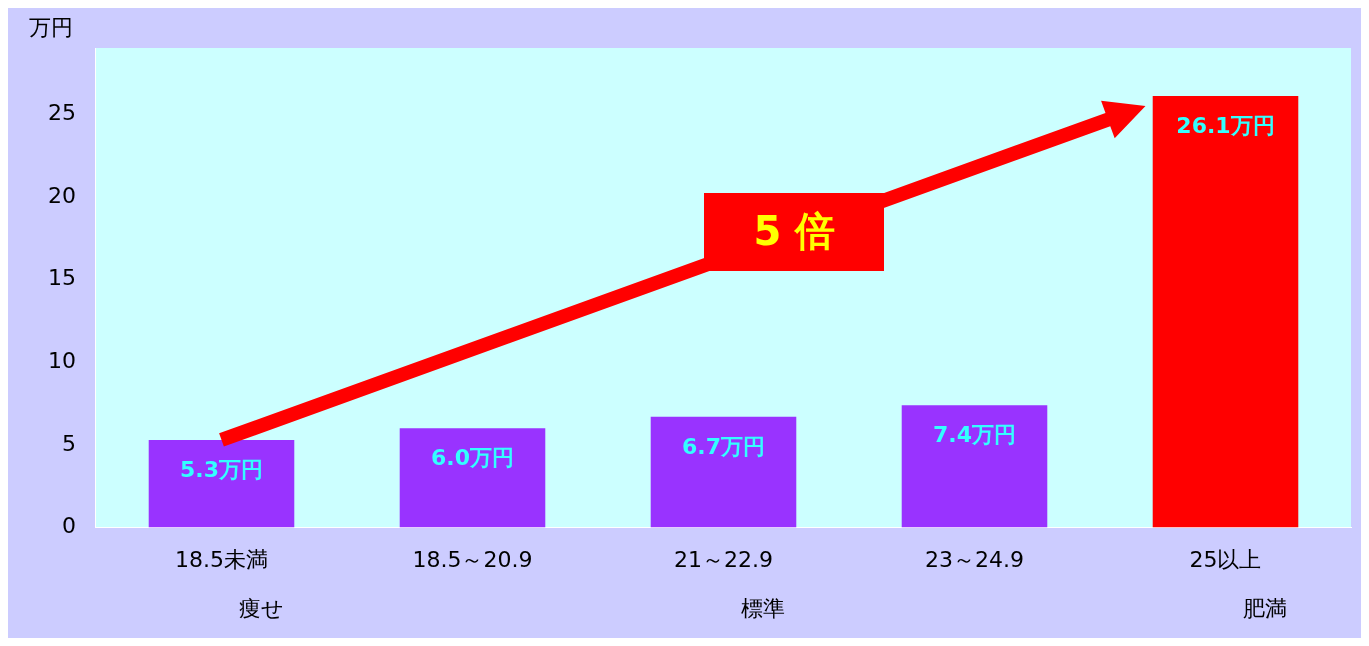 This screenshot has width=1369, height=646. What do you see at coordinates (1225, 559) in the screenshot?
I see `x-tick-label: 25以上` at bounding box center [1225, 559].